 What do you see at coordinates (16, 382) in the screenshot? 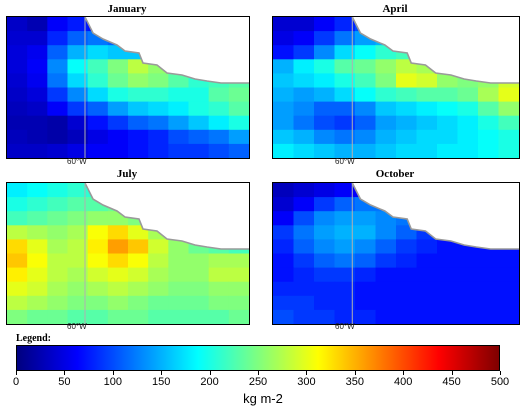
I see `legend-tick-label: 0` at bounding box center [16, 382].